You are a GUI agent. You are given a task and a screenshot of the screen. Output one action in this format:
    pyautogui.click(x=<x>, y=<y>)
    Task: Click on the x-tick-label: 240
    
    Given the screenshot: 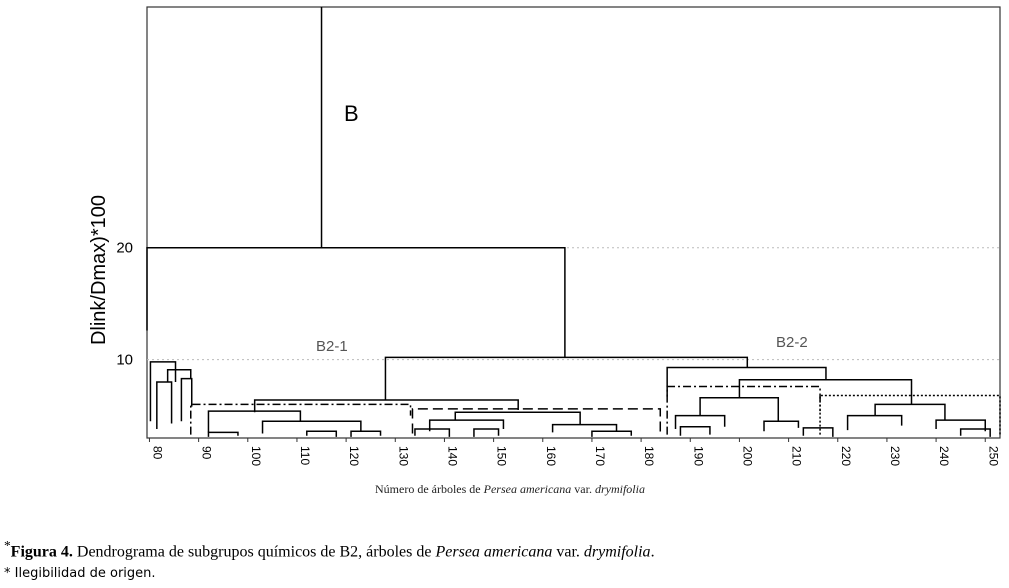 What is the action you would take?
    pyautogui.click(x=944, y=456)
    